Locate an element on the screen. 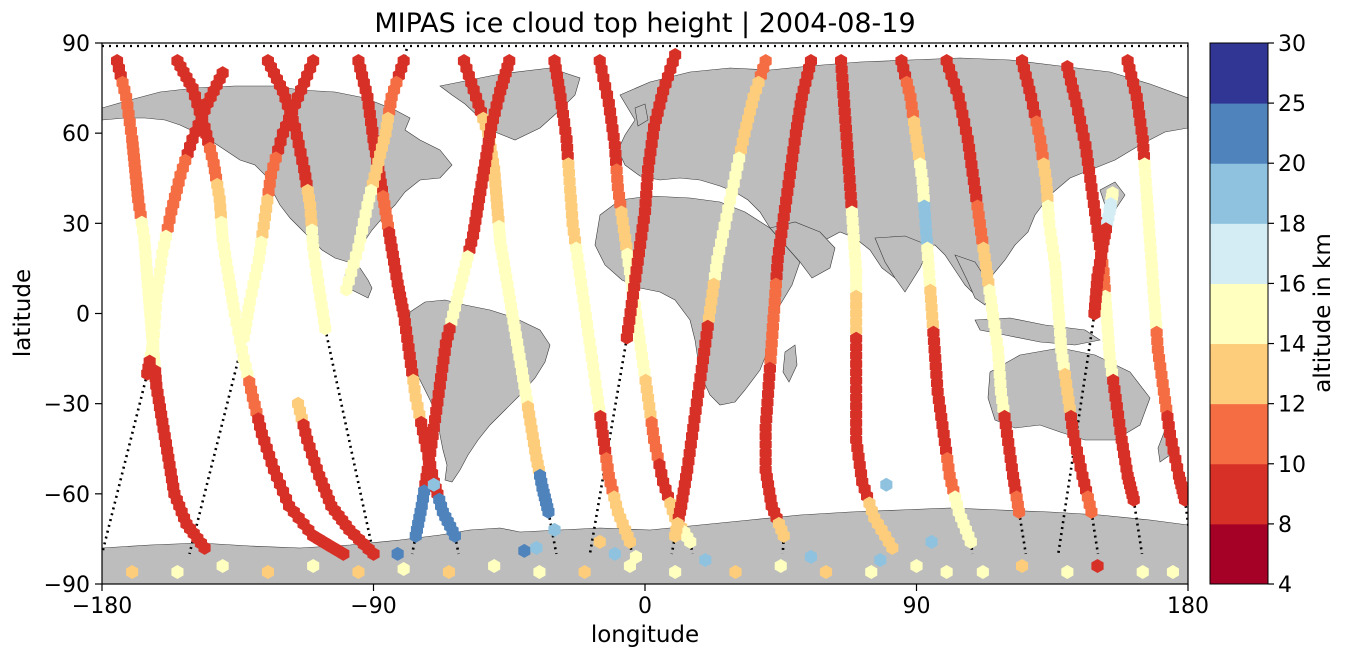 The width and height of the screenshot is (1345, 657). uk-landmass is located at coordinates (641, 115).